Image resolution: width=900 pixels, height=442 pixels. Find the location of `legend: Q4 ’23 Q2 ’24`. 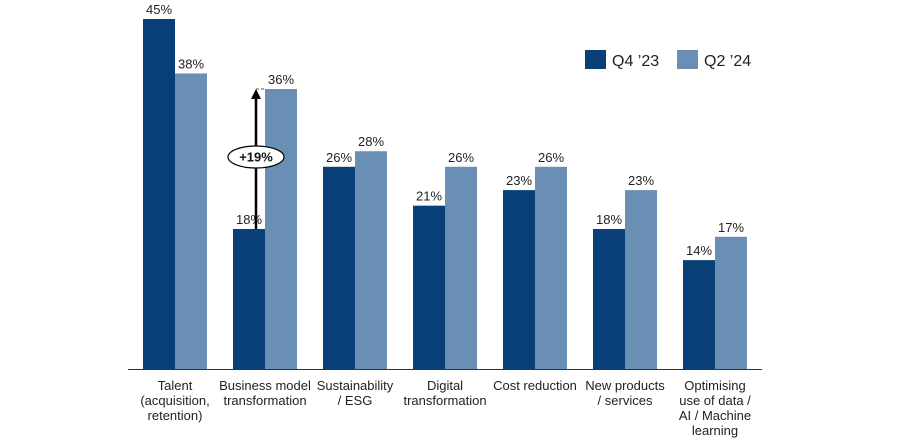

legend: Q4 ’23 Q2 ’24 is located at coordinates (668, 60).